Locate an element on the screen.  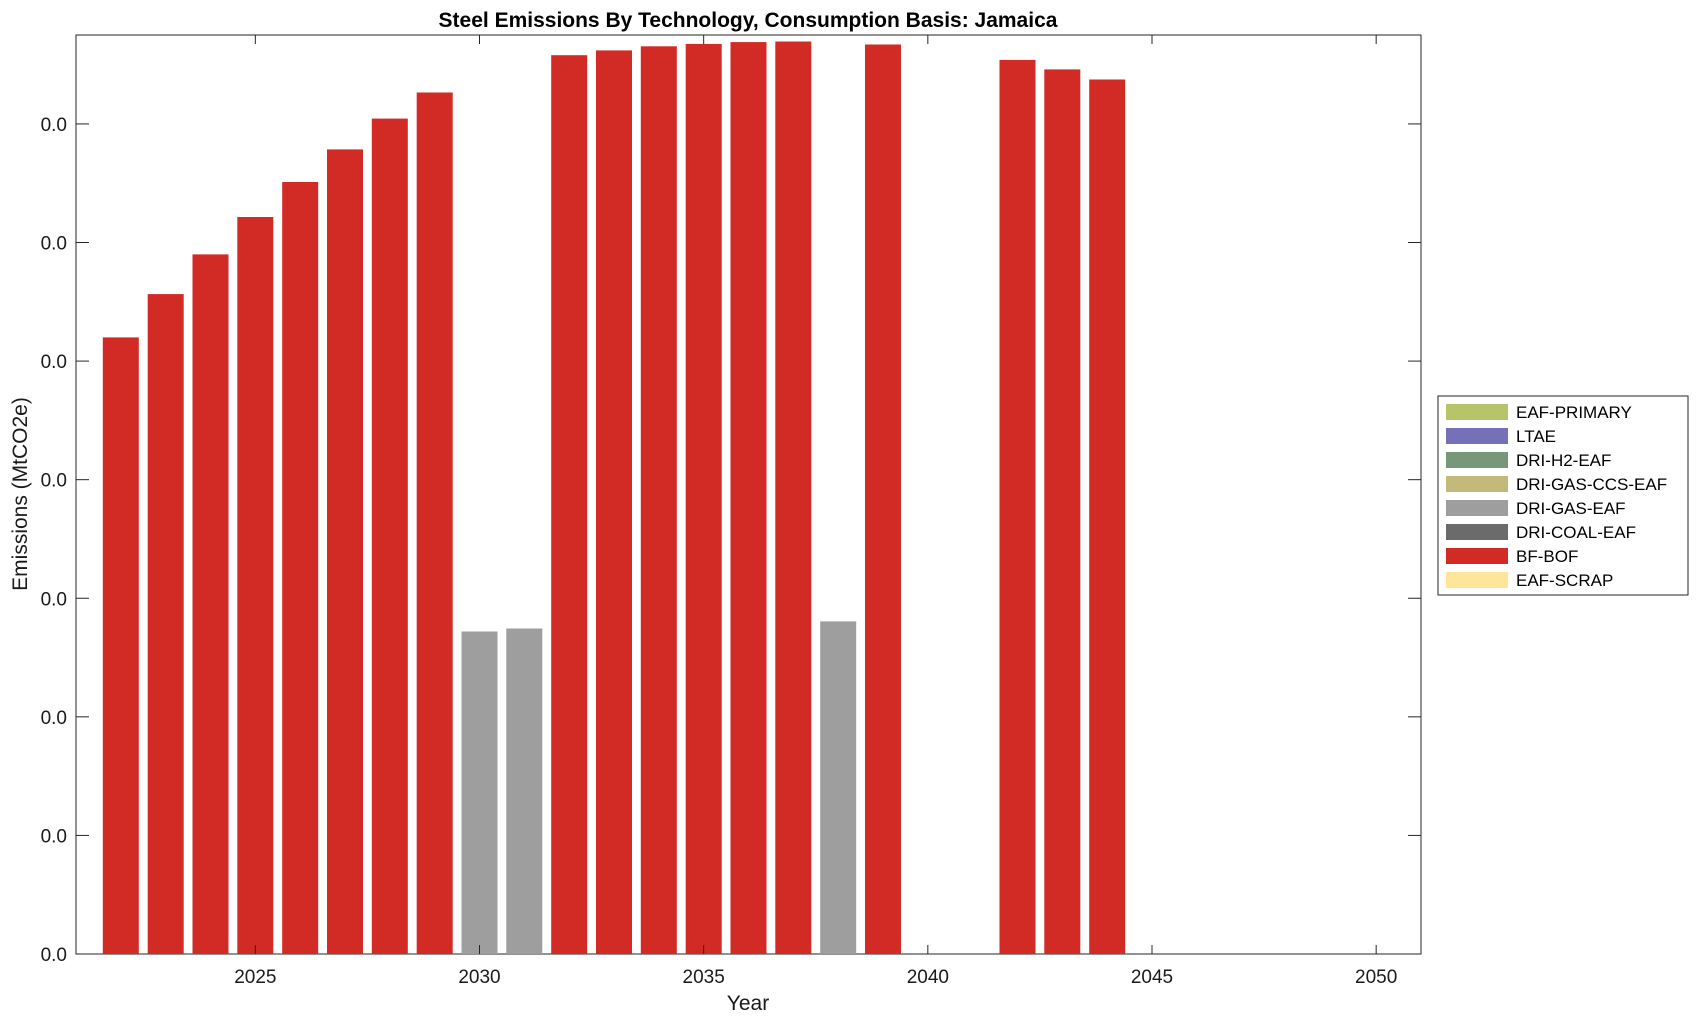
bar-bf-bof-2033 is located at coordinates (614, 502).